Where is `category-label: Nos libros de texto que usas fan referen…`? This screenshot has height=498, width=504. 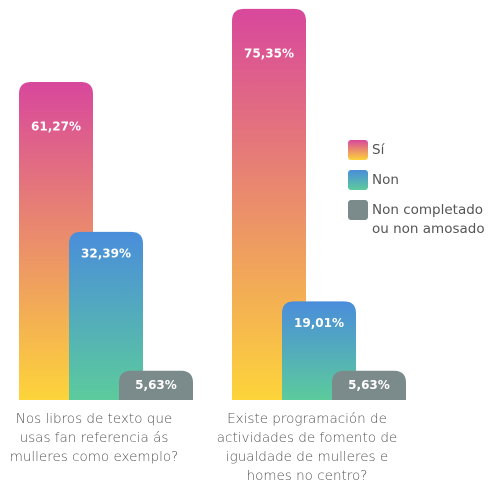
category-label: Nos libros de texto que usas fan referen… is located at coordinates (94, 438).